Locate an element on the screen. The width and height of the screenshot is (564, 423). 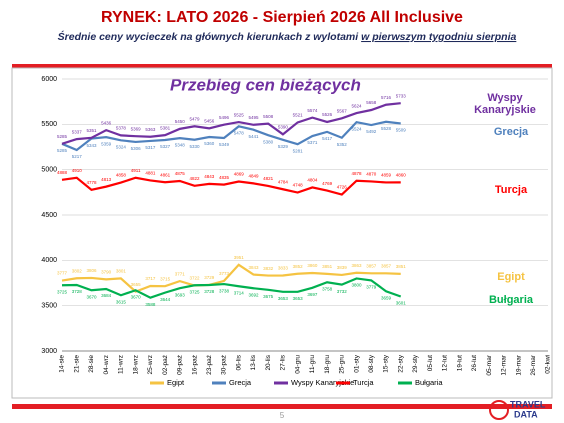
series-annotation: Bułgaria is located at coordinates (510, 300).